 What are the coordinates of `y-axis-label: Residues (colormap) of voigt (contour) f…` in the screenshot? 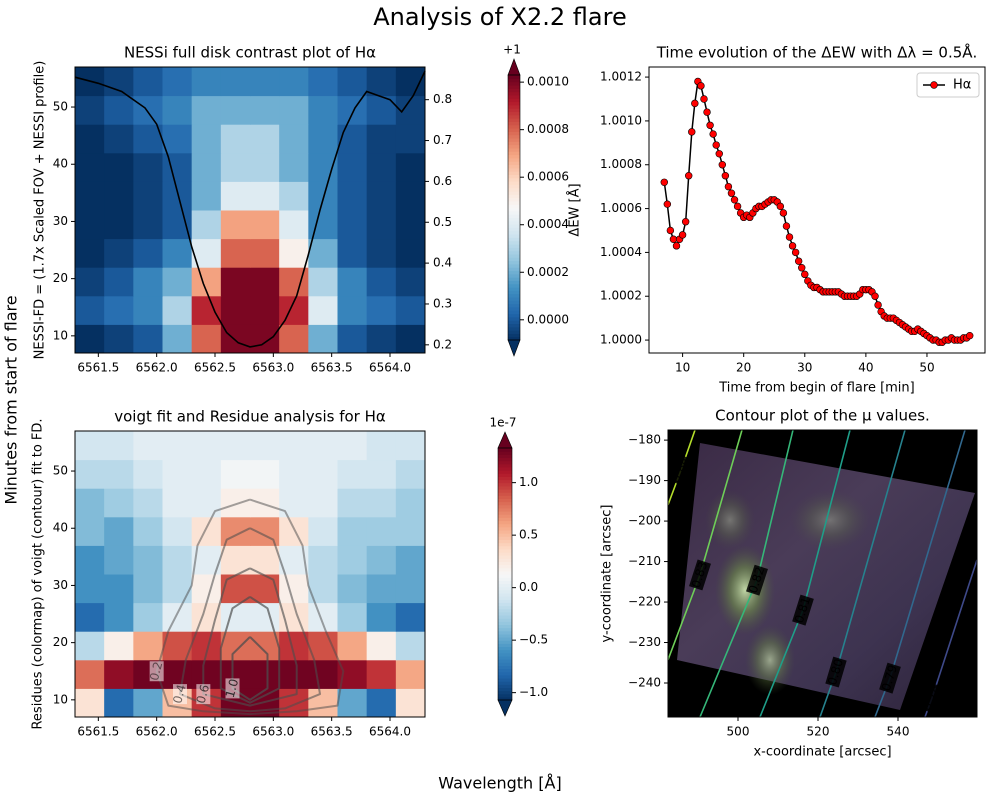 It's located at (38, 573).